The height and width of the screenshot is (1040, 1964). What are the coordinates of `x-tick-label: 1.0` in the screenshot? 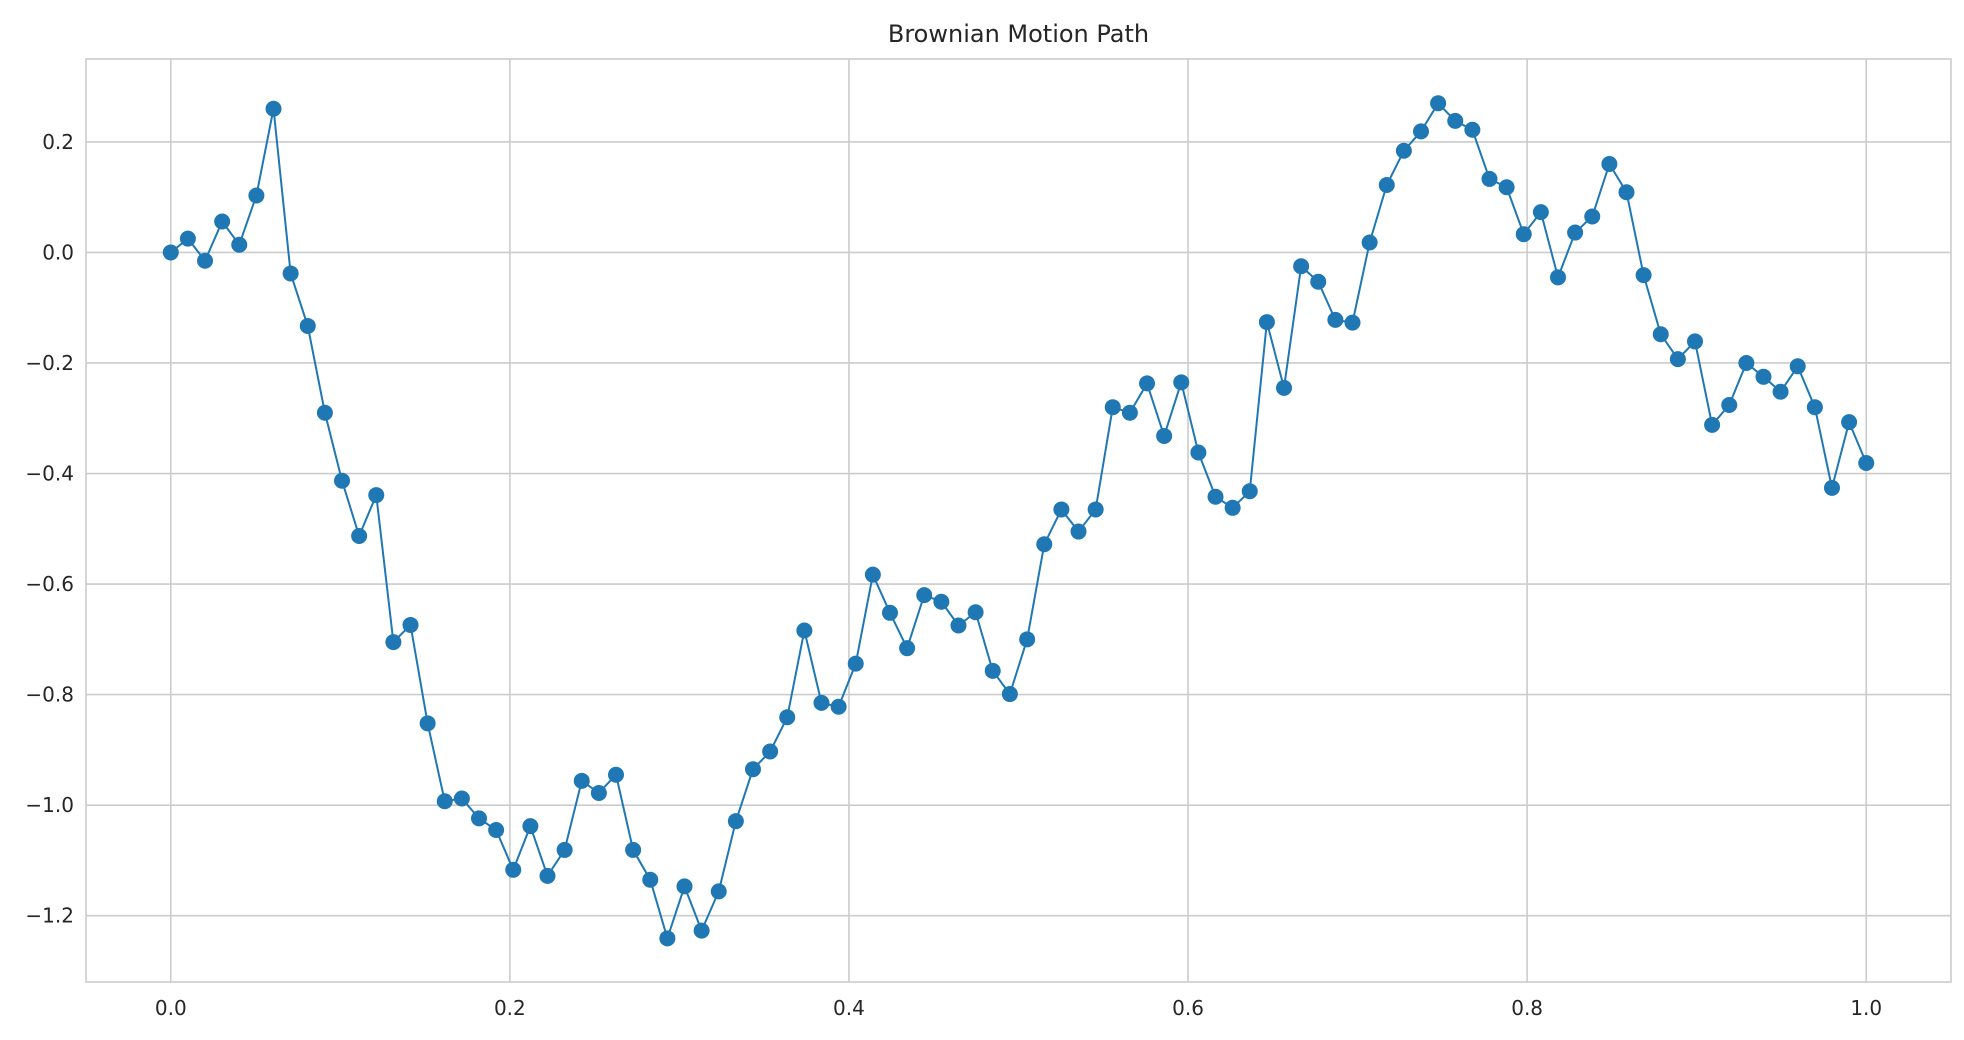 It's located at (1866, 1008).